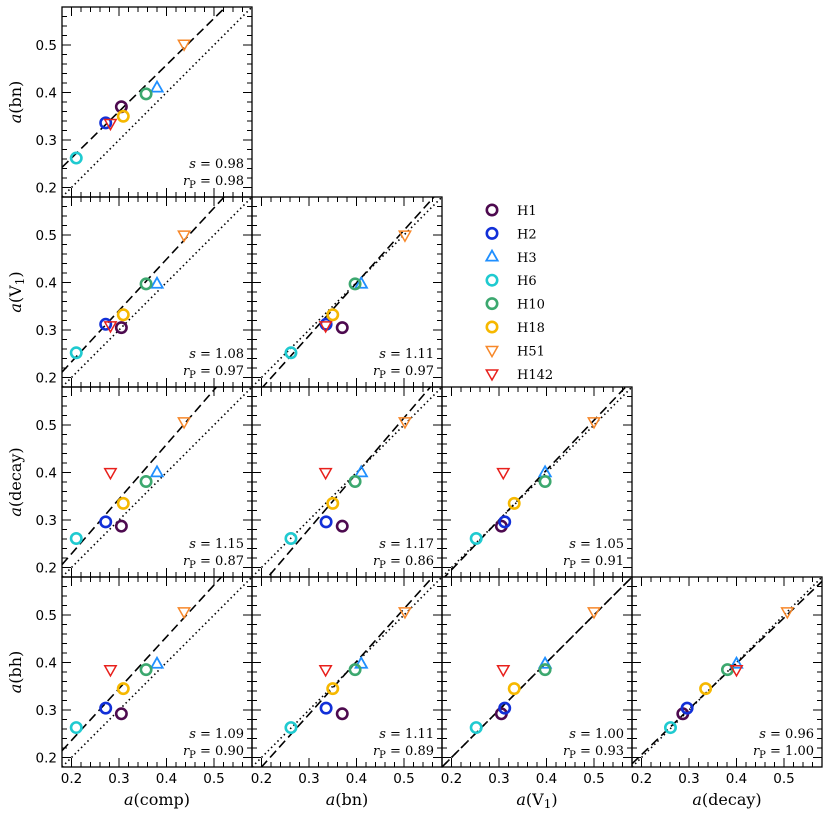  Describe the element at coordinates (527, 281) in the screenshot. I see `legend-label: H6` at that location.